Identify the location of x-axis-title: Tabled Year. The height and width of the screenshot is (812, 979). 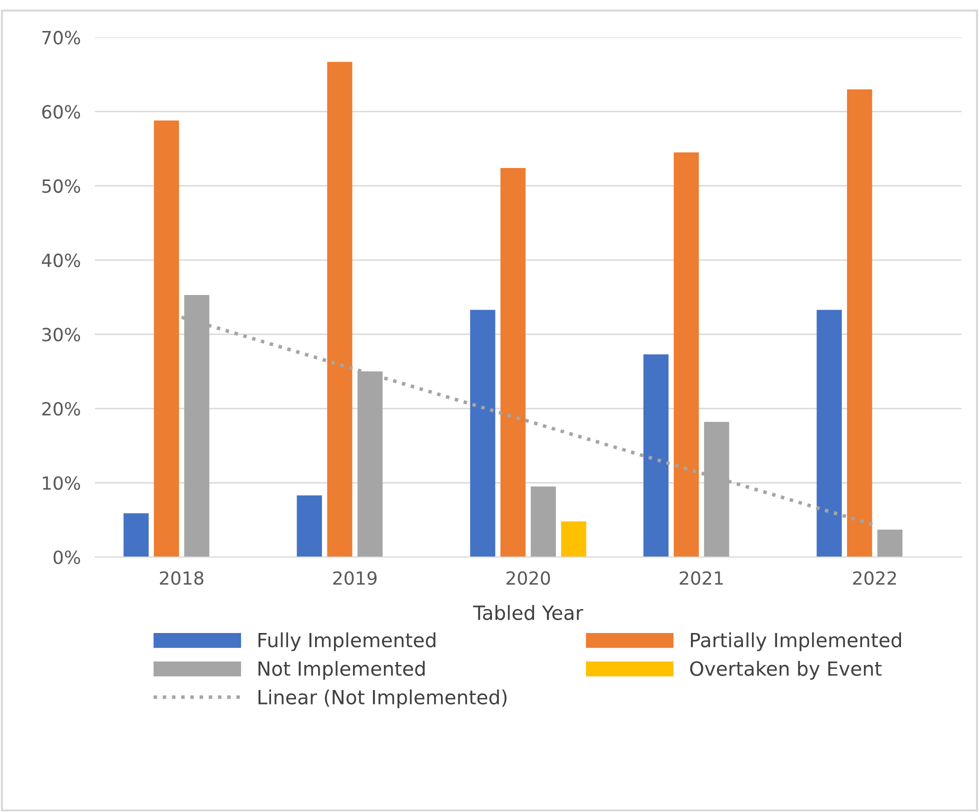
(528, 612).